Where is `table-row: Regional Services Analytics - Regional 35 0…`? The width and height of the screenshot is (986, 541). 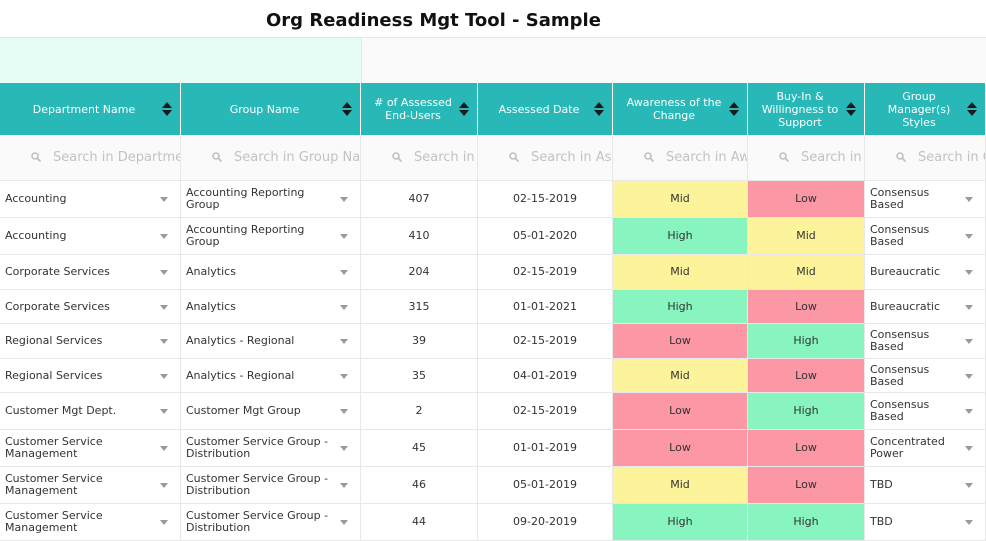 table-row: Regional Services Analytics - Regional 35 0… is located at coordinates (493, 376).